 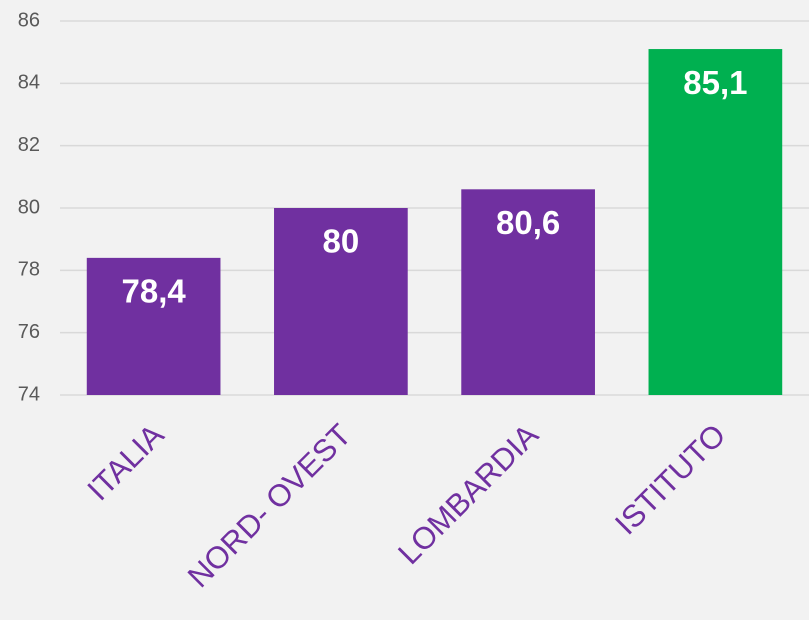 What do you see at coordinates (29, 83) in the screenshot?
I see `y-tick-label: 84` at bounding box center [29, 83].